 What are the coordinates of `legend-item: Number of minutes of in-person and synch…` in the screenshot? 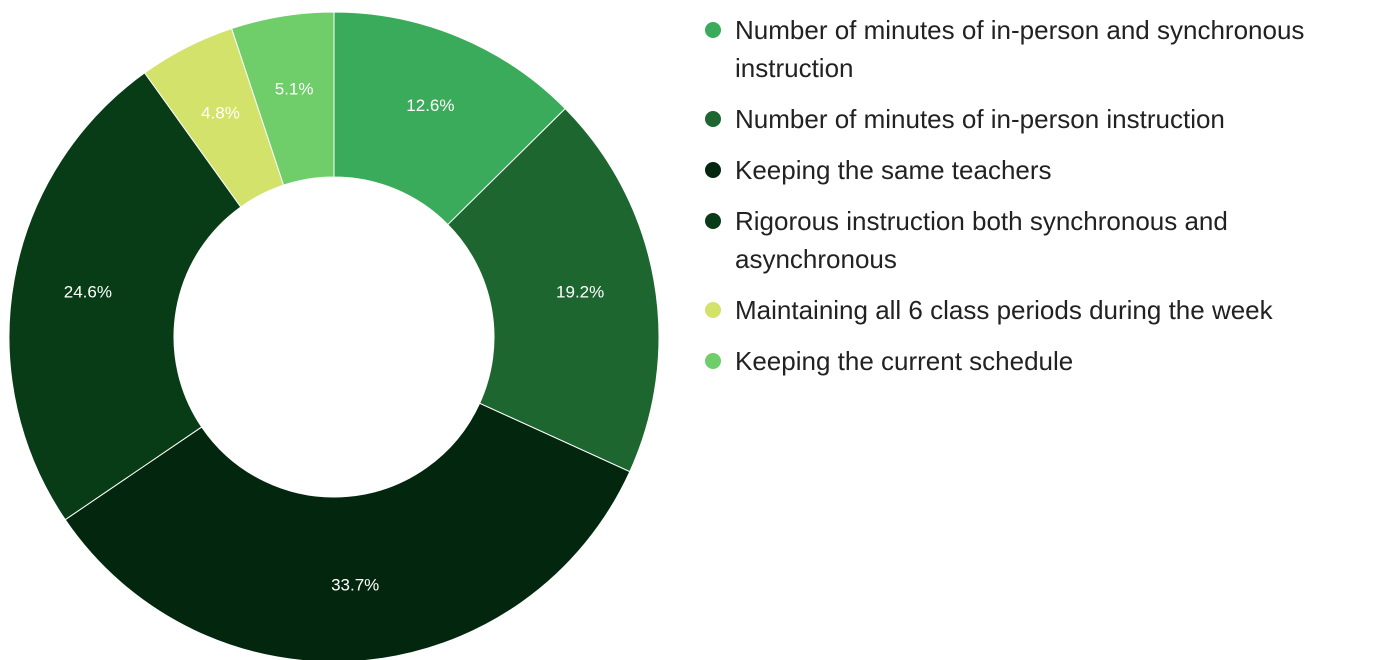 It's located at (1037, 49).